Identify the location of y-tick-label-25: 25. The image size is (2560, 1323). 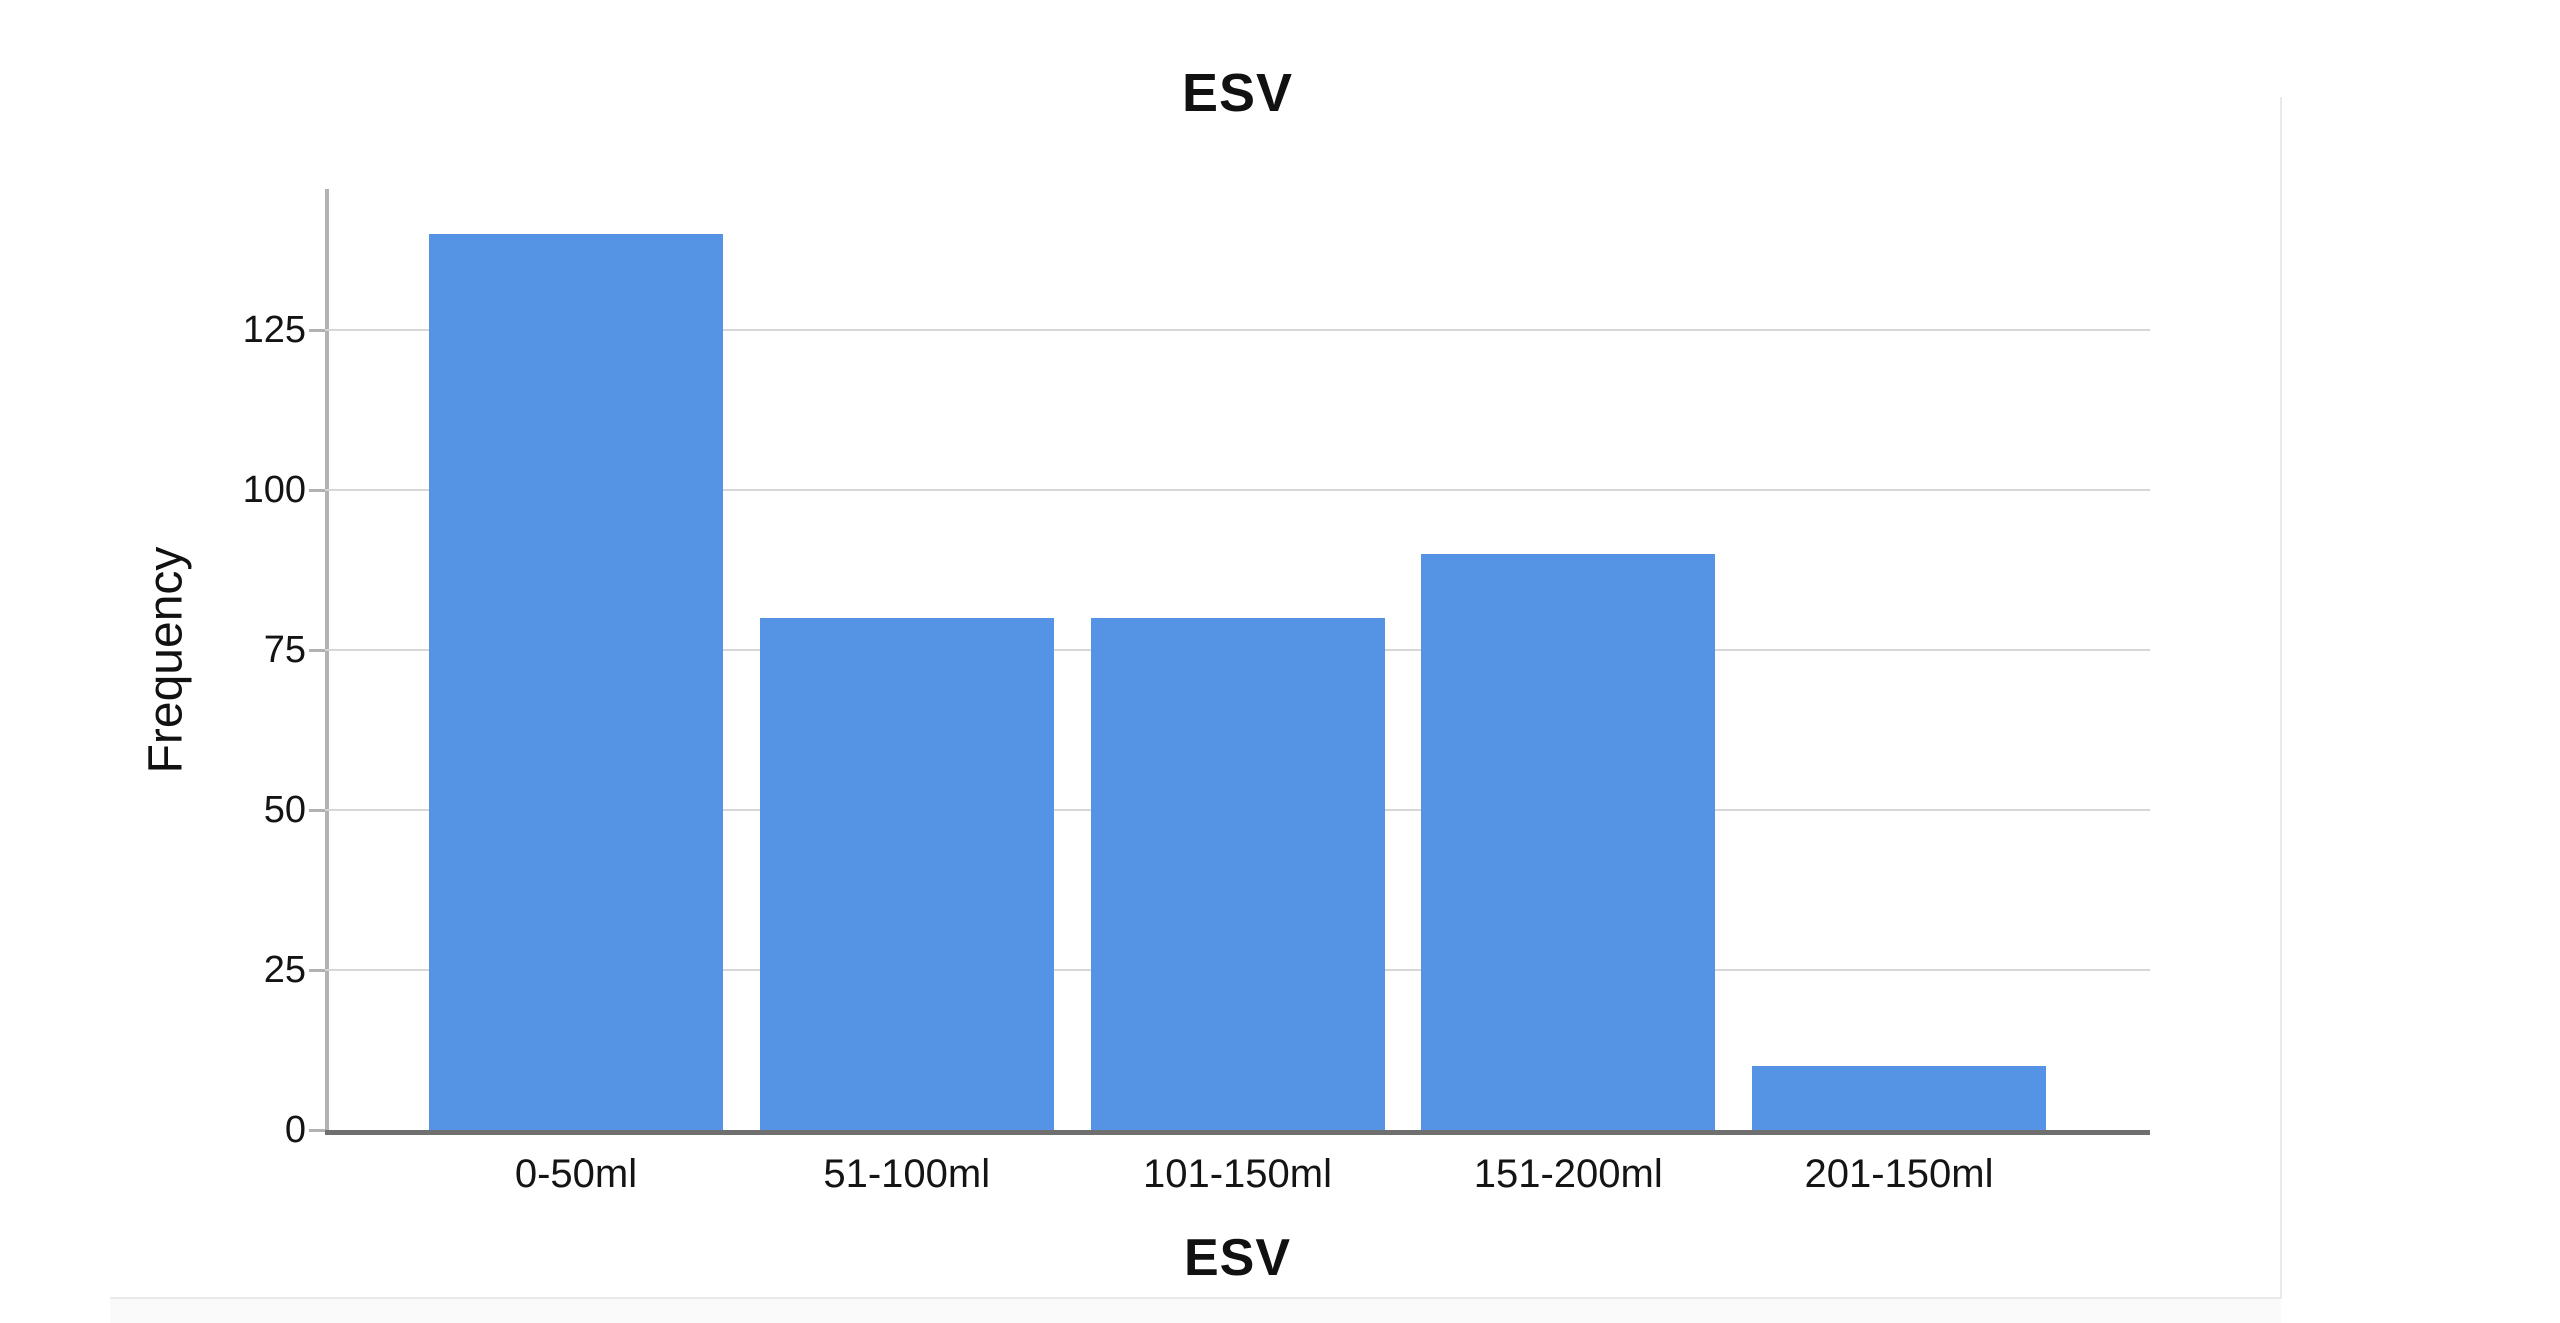
(284, 969).